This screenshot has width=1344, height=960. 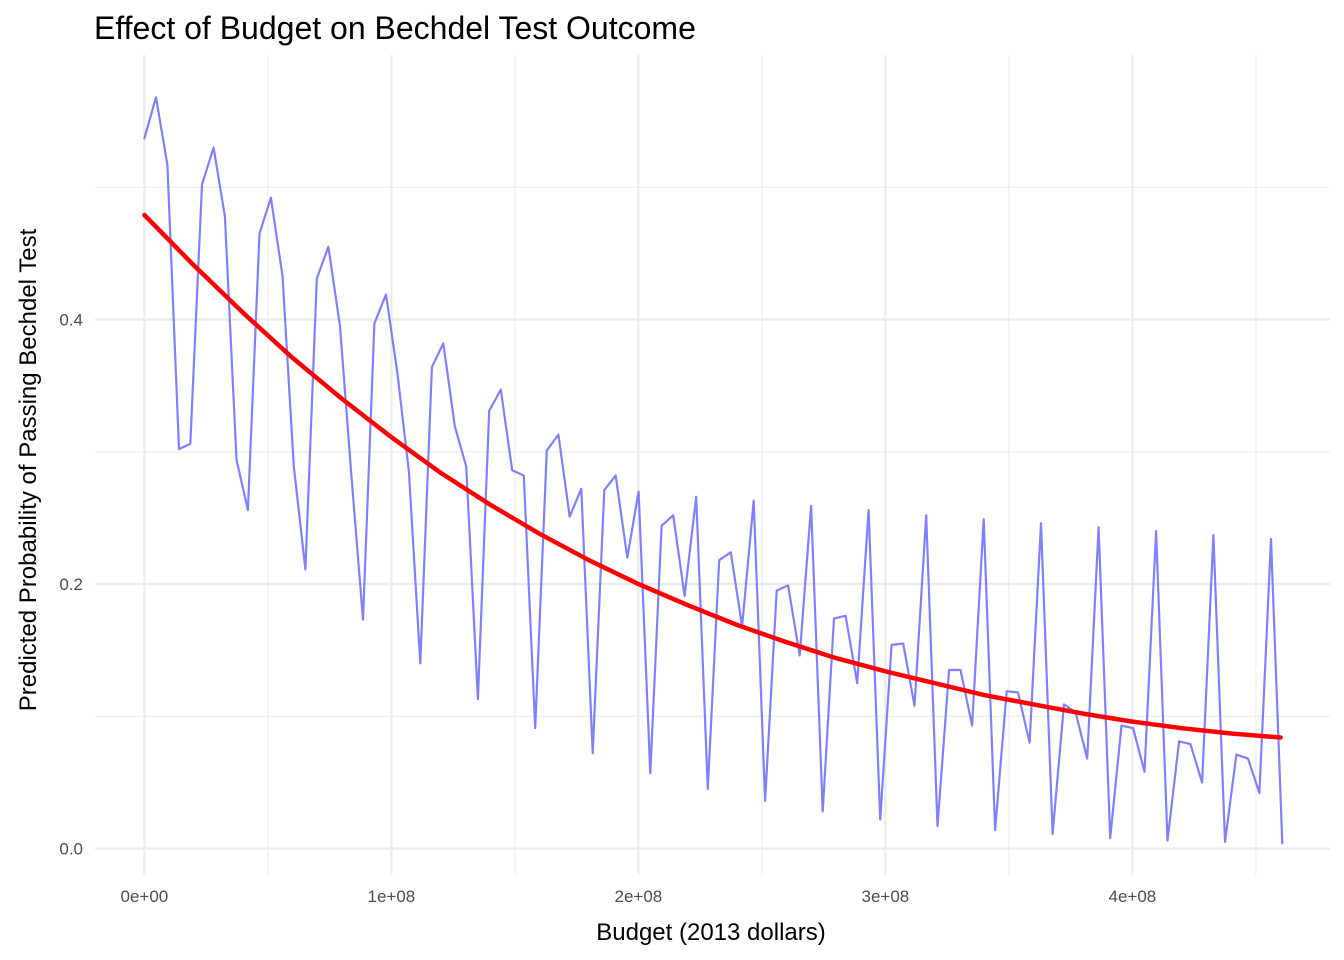 I want to click on x-axis-ticks: 0e+00 1e+08 2e+08 3e+08 4e+08, so click(x=639, y=896).